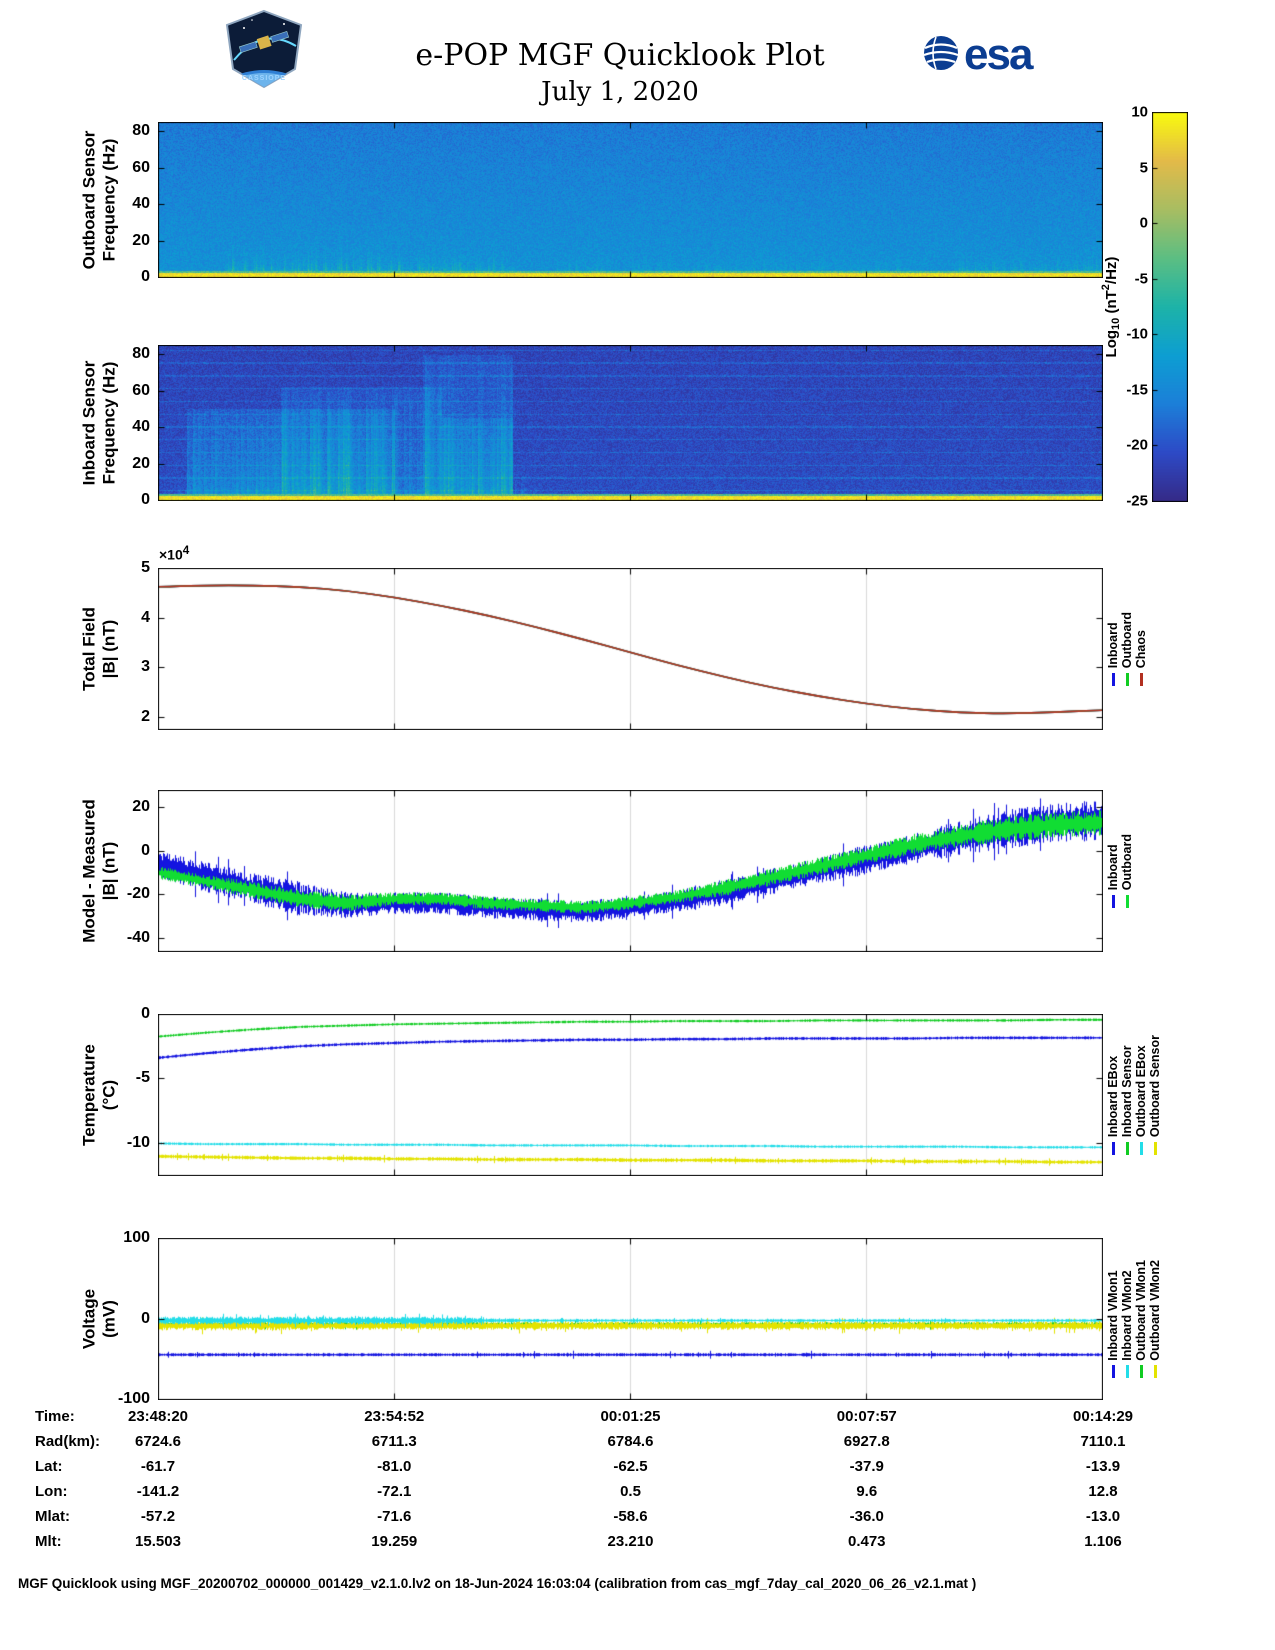 This screenshot has width=1275, height=1650. What do you see at coordinates (89, 1319) in the screenshot?
I see `y-axis-label-line: Voltage` at bounding box center [89, 1319].